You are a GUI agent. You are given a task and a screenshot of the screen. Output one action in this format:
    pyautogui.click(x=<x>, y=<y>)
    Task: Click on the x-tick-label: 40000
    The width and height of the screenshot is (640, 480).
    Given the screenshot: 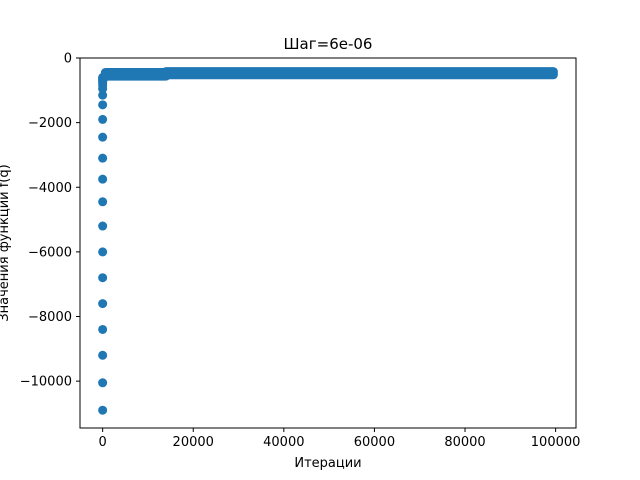 What is the action you would take?
    pyautogui.click(x=283, y=442)
    